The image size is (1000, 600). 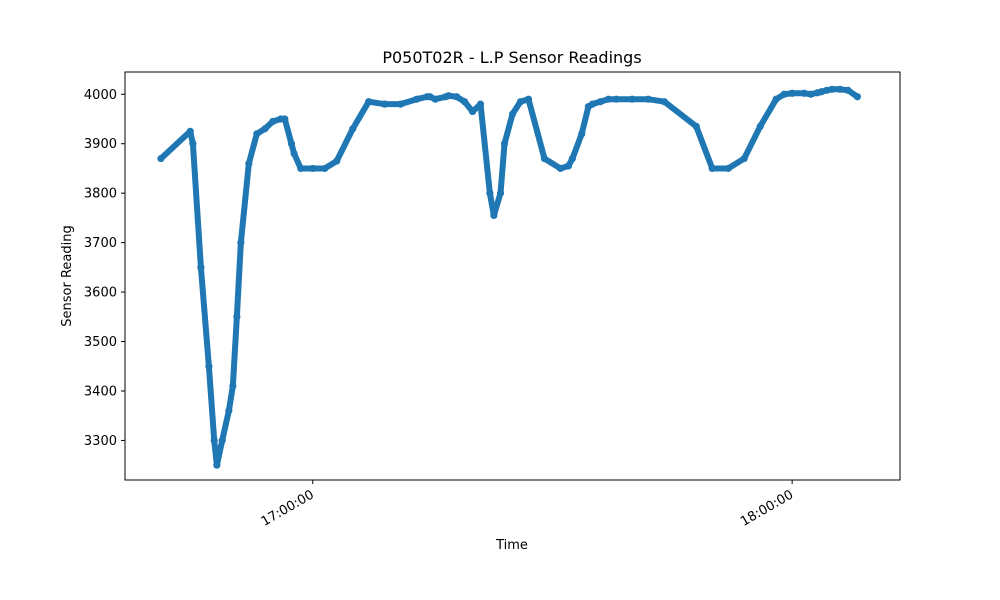 What do you see at coordinates (100, 293) in the screenshot?
I see `y-tick-label: 3600` at bounding box center [100, 293].